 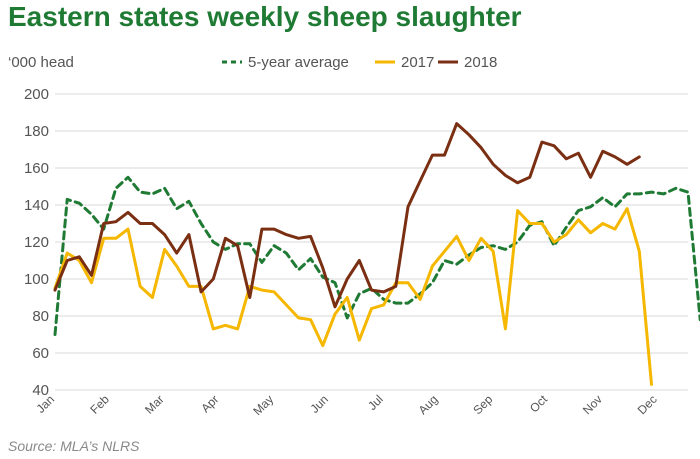 I want to click on y-tick-label: 80, so click(x=40, y=316).